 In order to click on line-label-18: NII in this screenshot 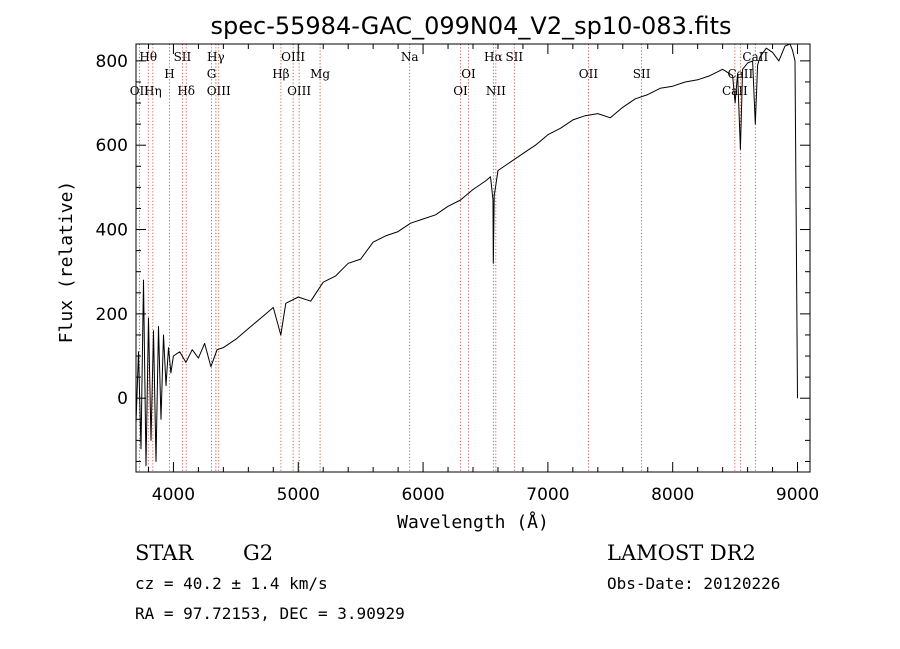, I will do `click(496, 91)`.